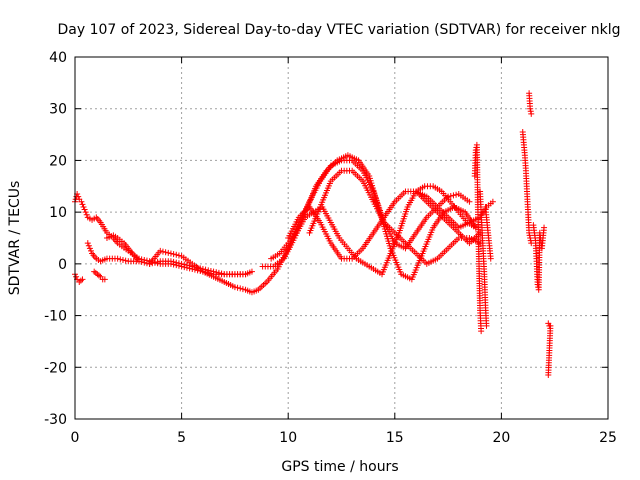  Describe the element at coordinates (58, 110) in the screenshot. I see `y-tick-label: 30` at that location.